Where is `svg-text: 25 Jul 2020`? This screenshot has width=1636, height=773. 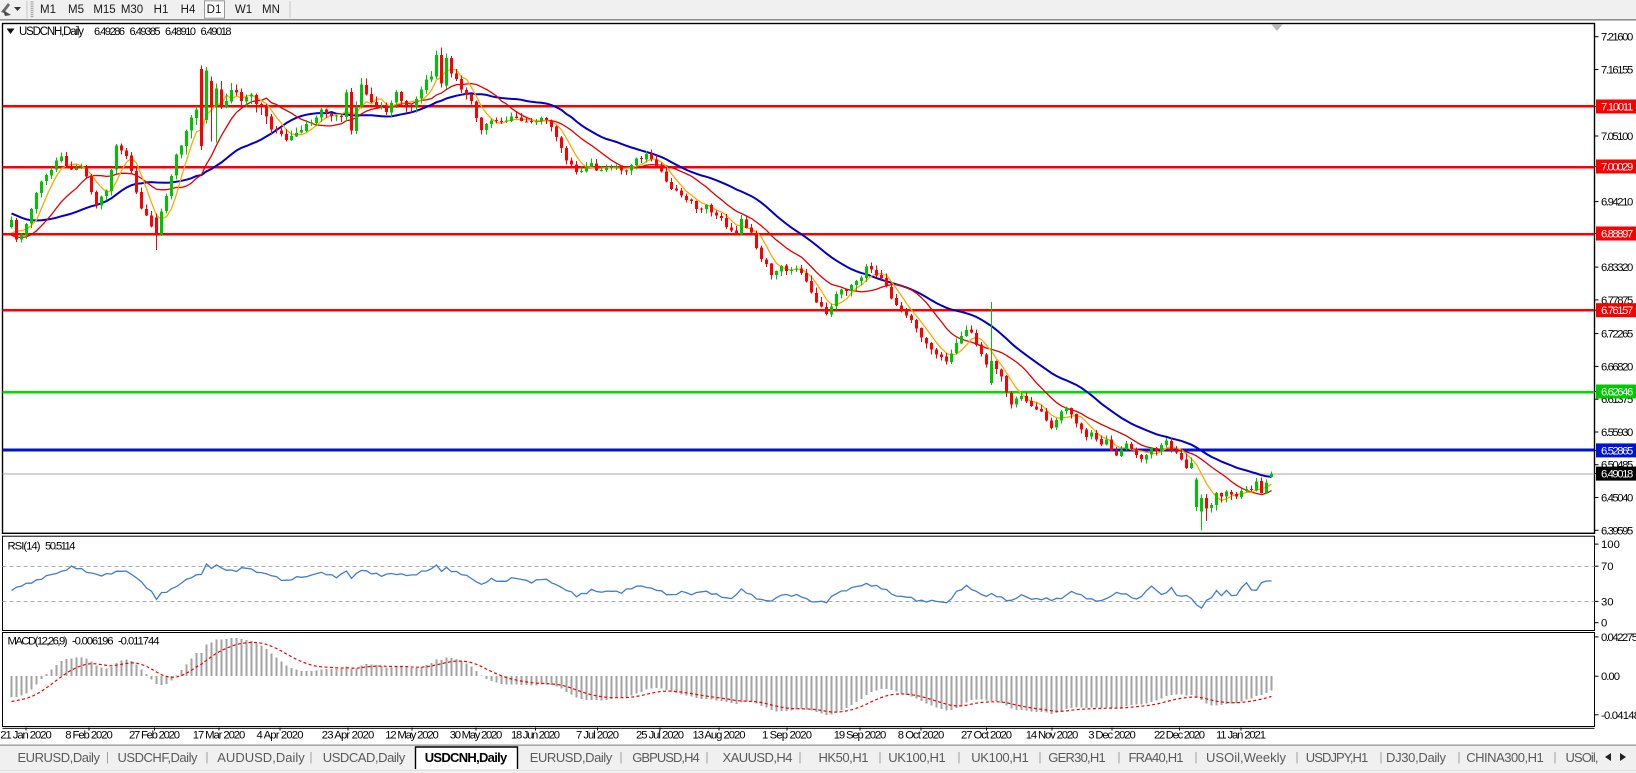 svg-text: 25 Jul 2020 is located at coordinates (660, 736).